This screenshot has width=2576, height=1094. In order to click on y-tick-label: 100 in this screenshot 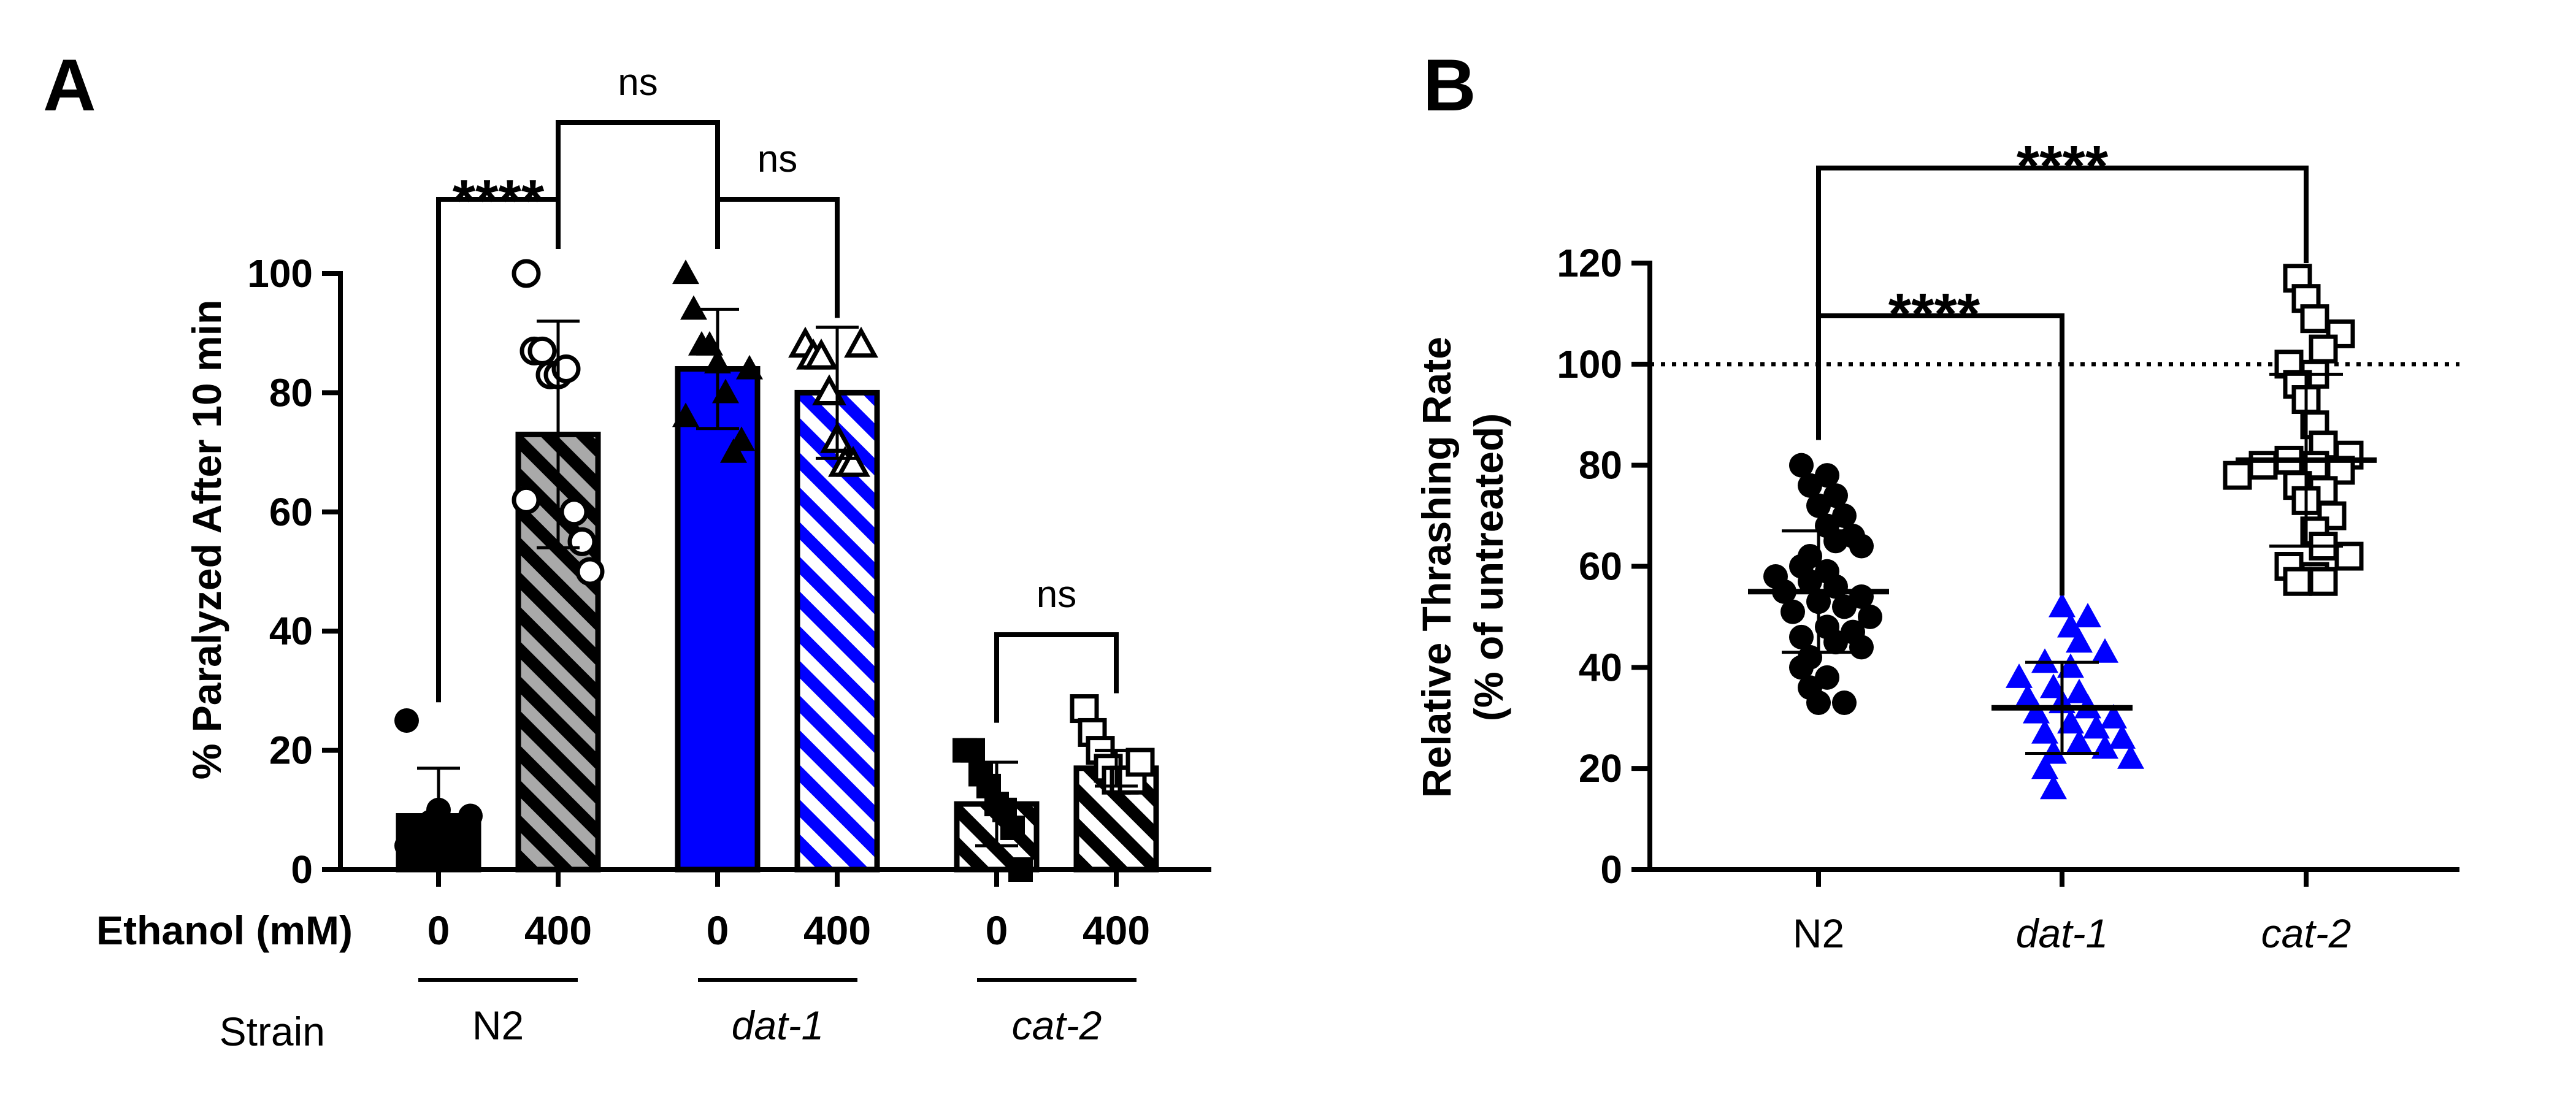, I will do `click(280, 273)`.